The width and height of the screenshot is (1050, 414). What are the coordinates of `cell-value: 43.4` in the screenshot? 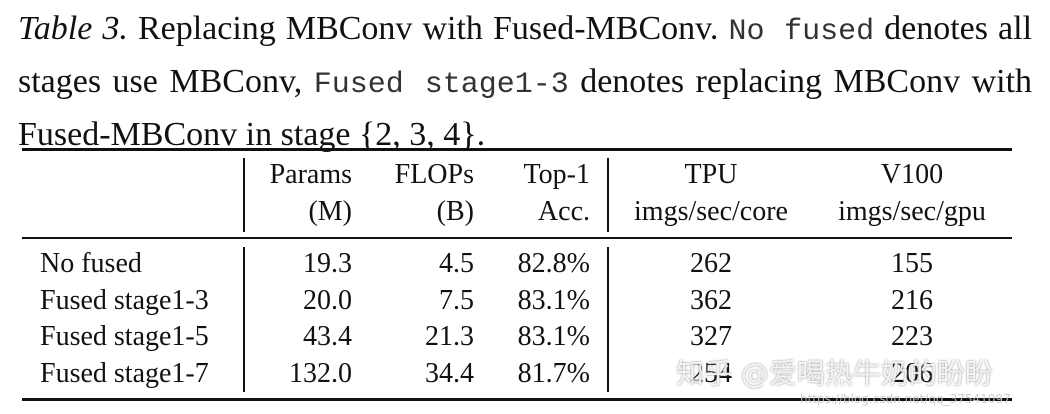 It's located at (327, 336).